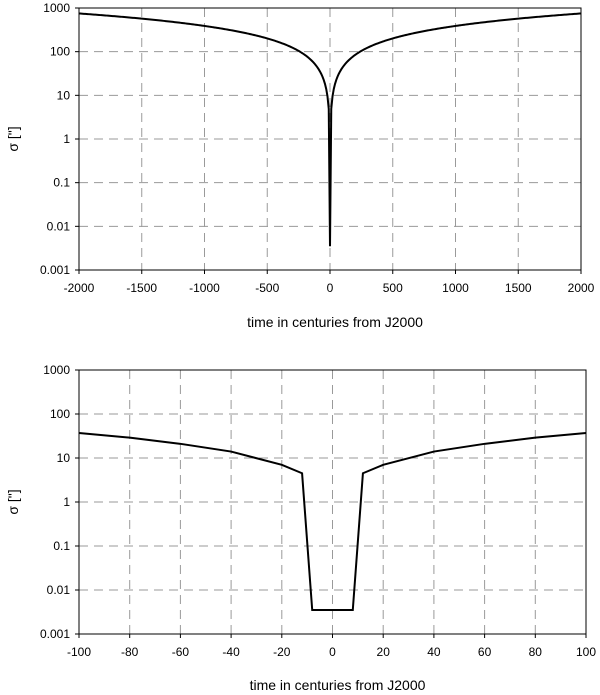  Describe the element at coordinates (586, 652) in the screenshot. I see `x-tick-label: 100` at that location.